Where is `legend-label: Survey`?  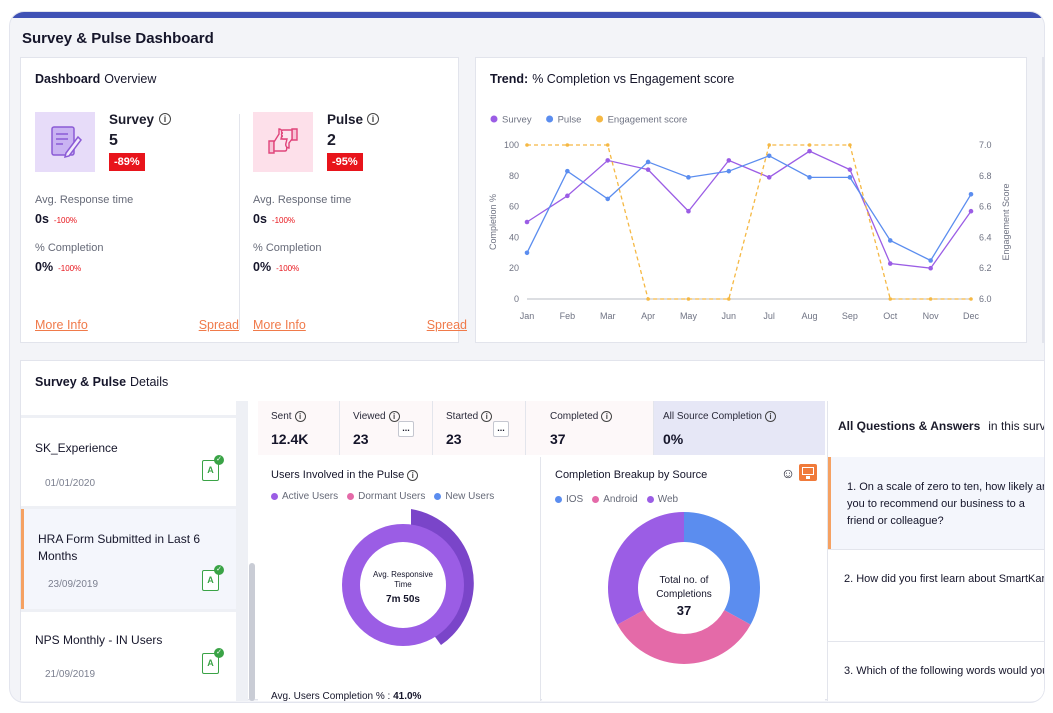 legend-label: Survey is located at coordinates (517, 120).